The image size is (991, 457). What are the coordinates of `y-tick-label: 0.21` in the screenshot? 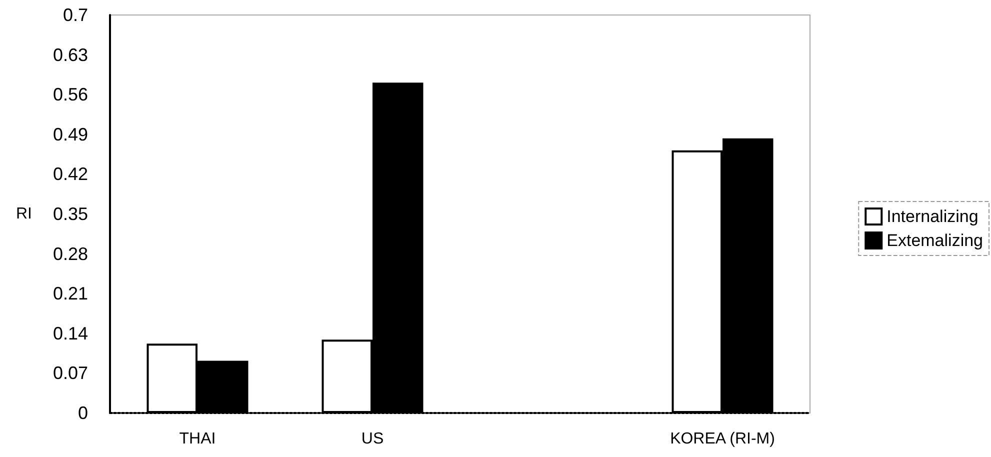 It's located at (70, 294).